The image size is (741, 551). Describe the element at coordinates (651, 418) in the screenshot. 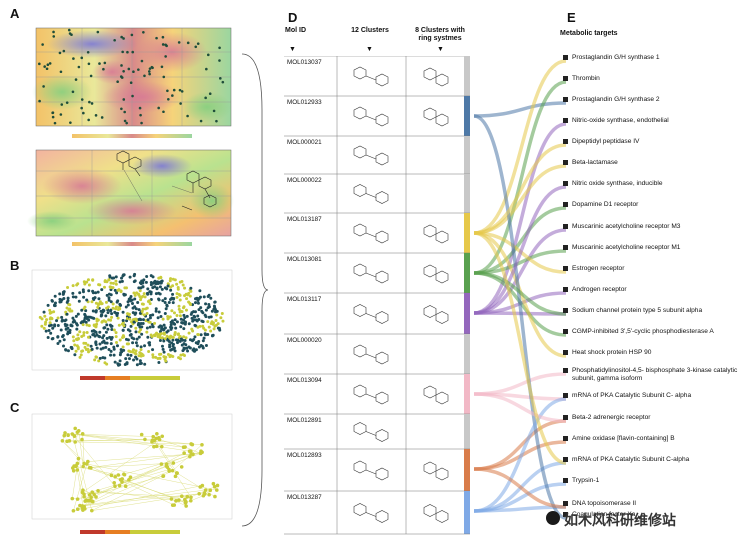

I see `metabolic-target-item: Beta-2 adrenergic receptor` at that location.